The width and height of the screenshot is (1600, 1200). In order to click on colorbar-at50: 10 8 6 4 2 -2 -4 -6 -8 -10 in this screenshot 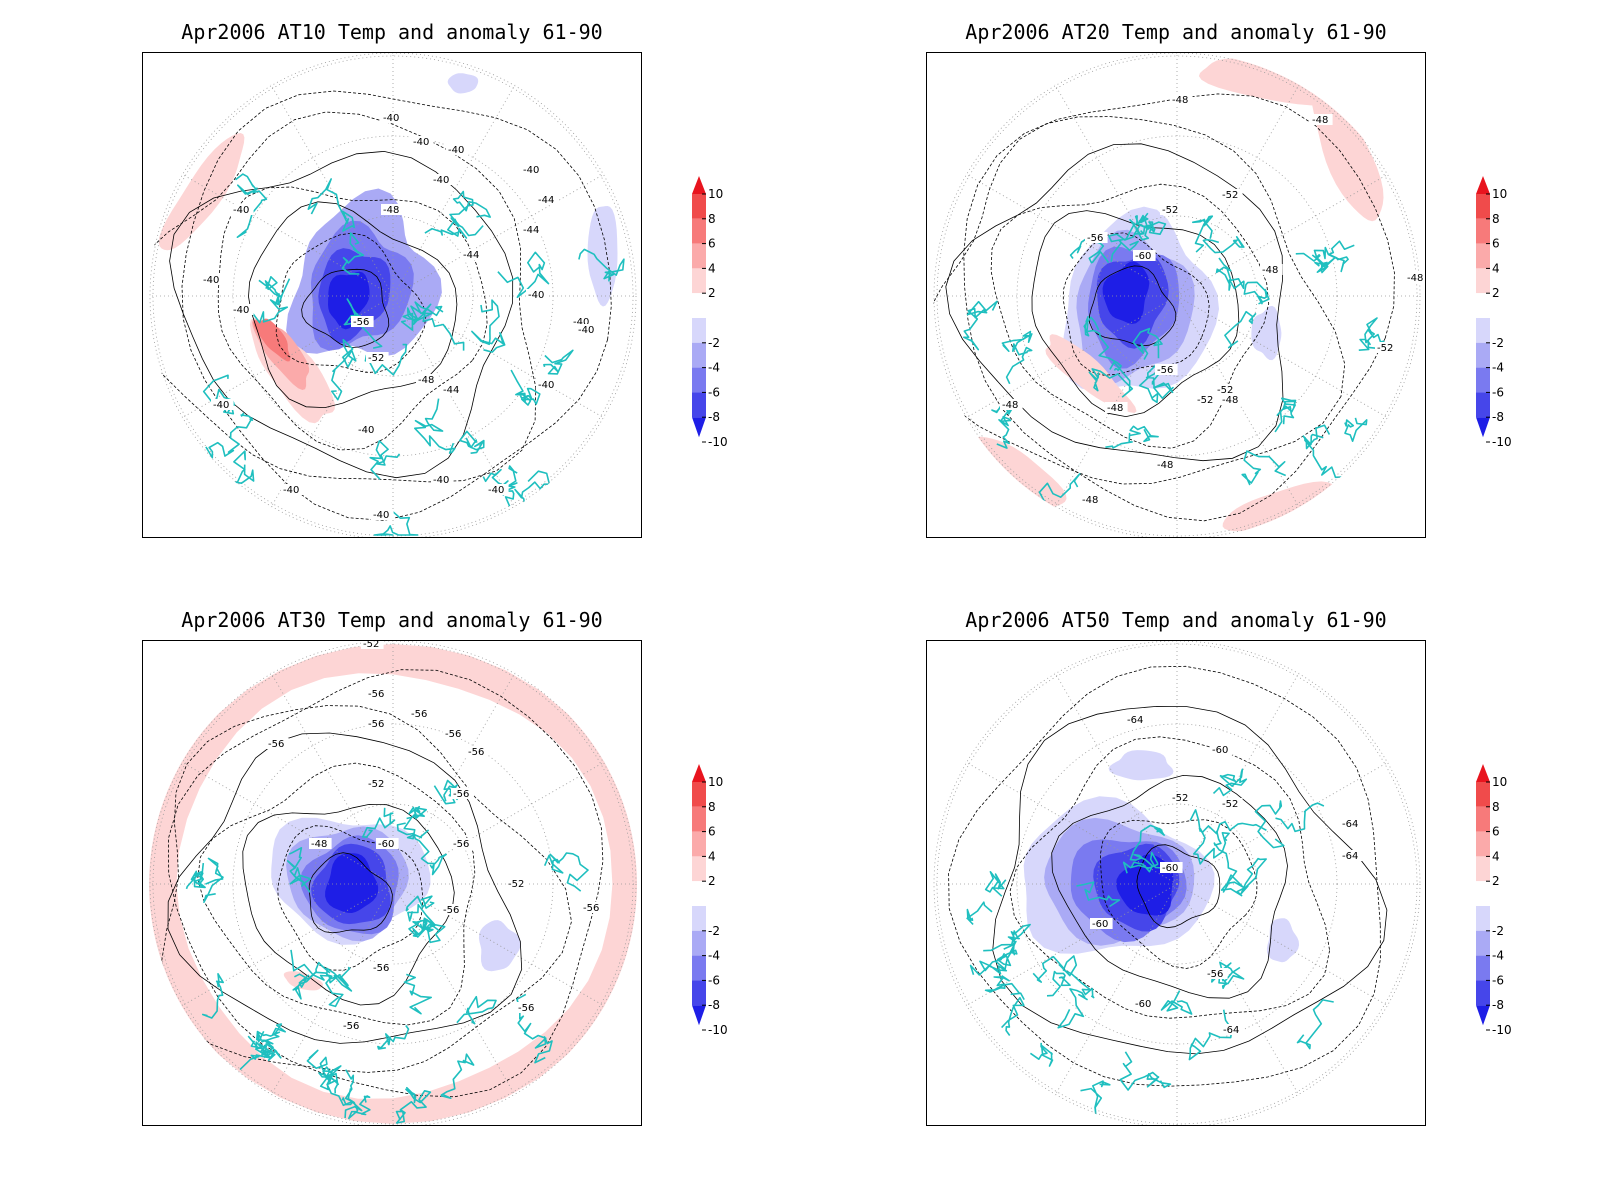, I will do `click(1494, 900)`.